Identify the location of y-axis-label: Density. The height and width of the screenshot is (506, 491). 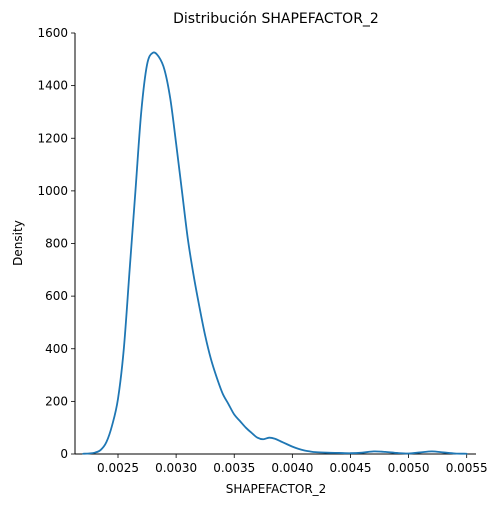
(18, 243).